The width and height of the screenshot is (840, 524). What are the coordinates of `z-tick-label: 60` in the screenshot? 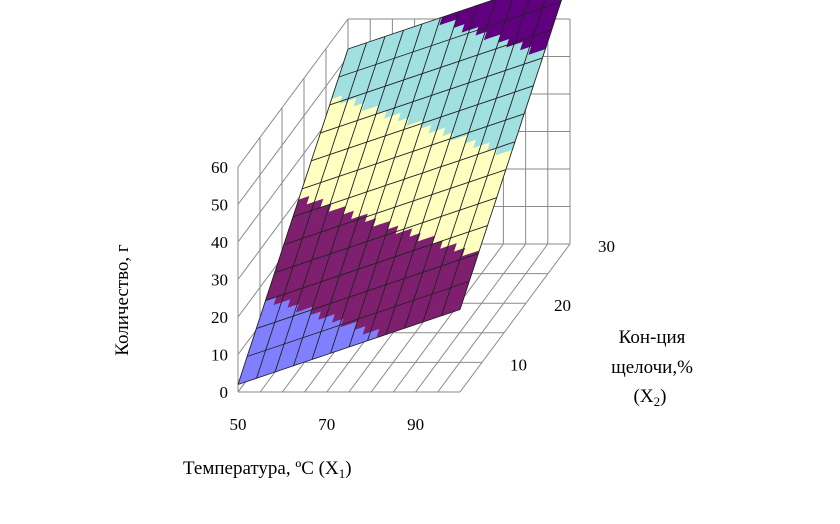 It's located at (219, 167).